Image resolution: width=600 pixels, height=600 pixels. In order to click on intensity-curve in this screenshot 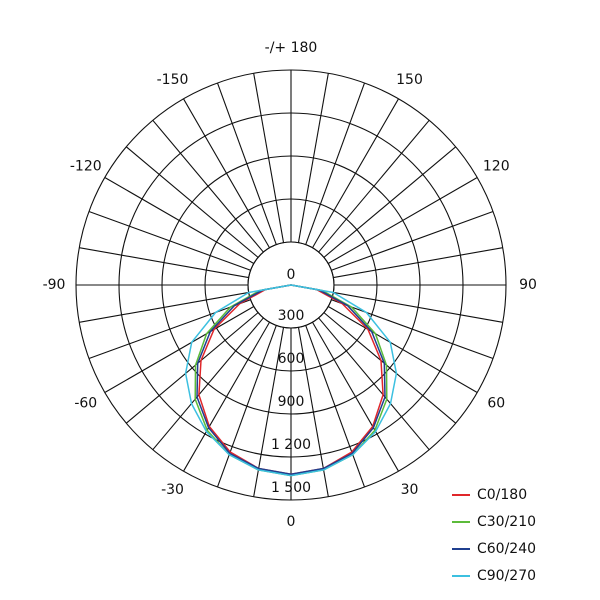, I will do `click(291, 379)`.